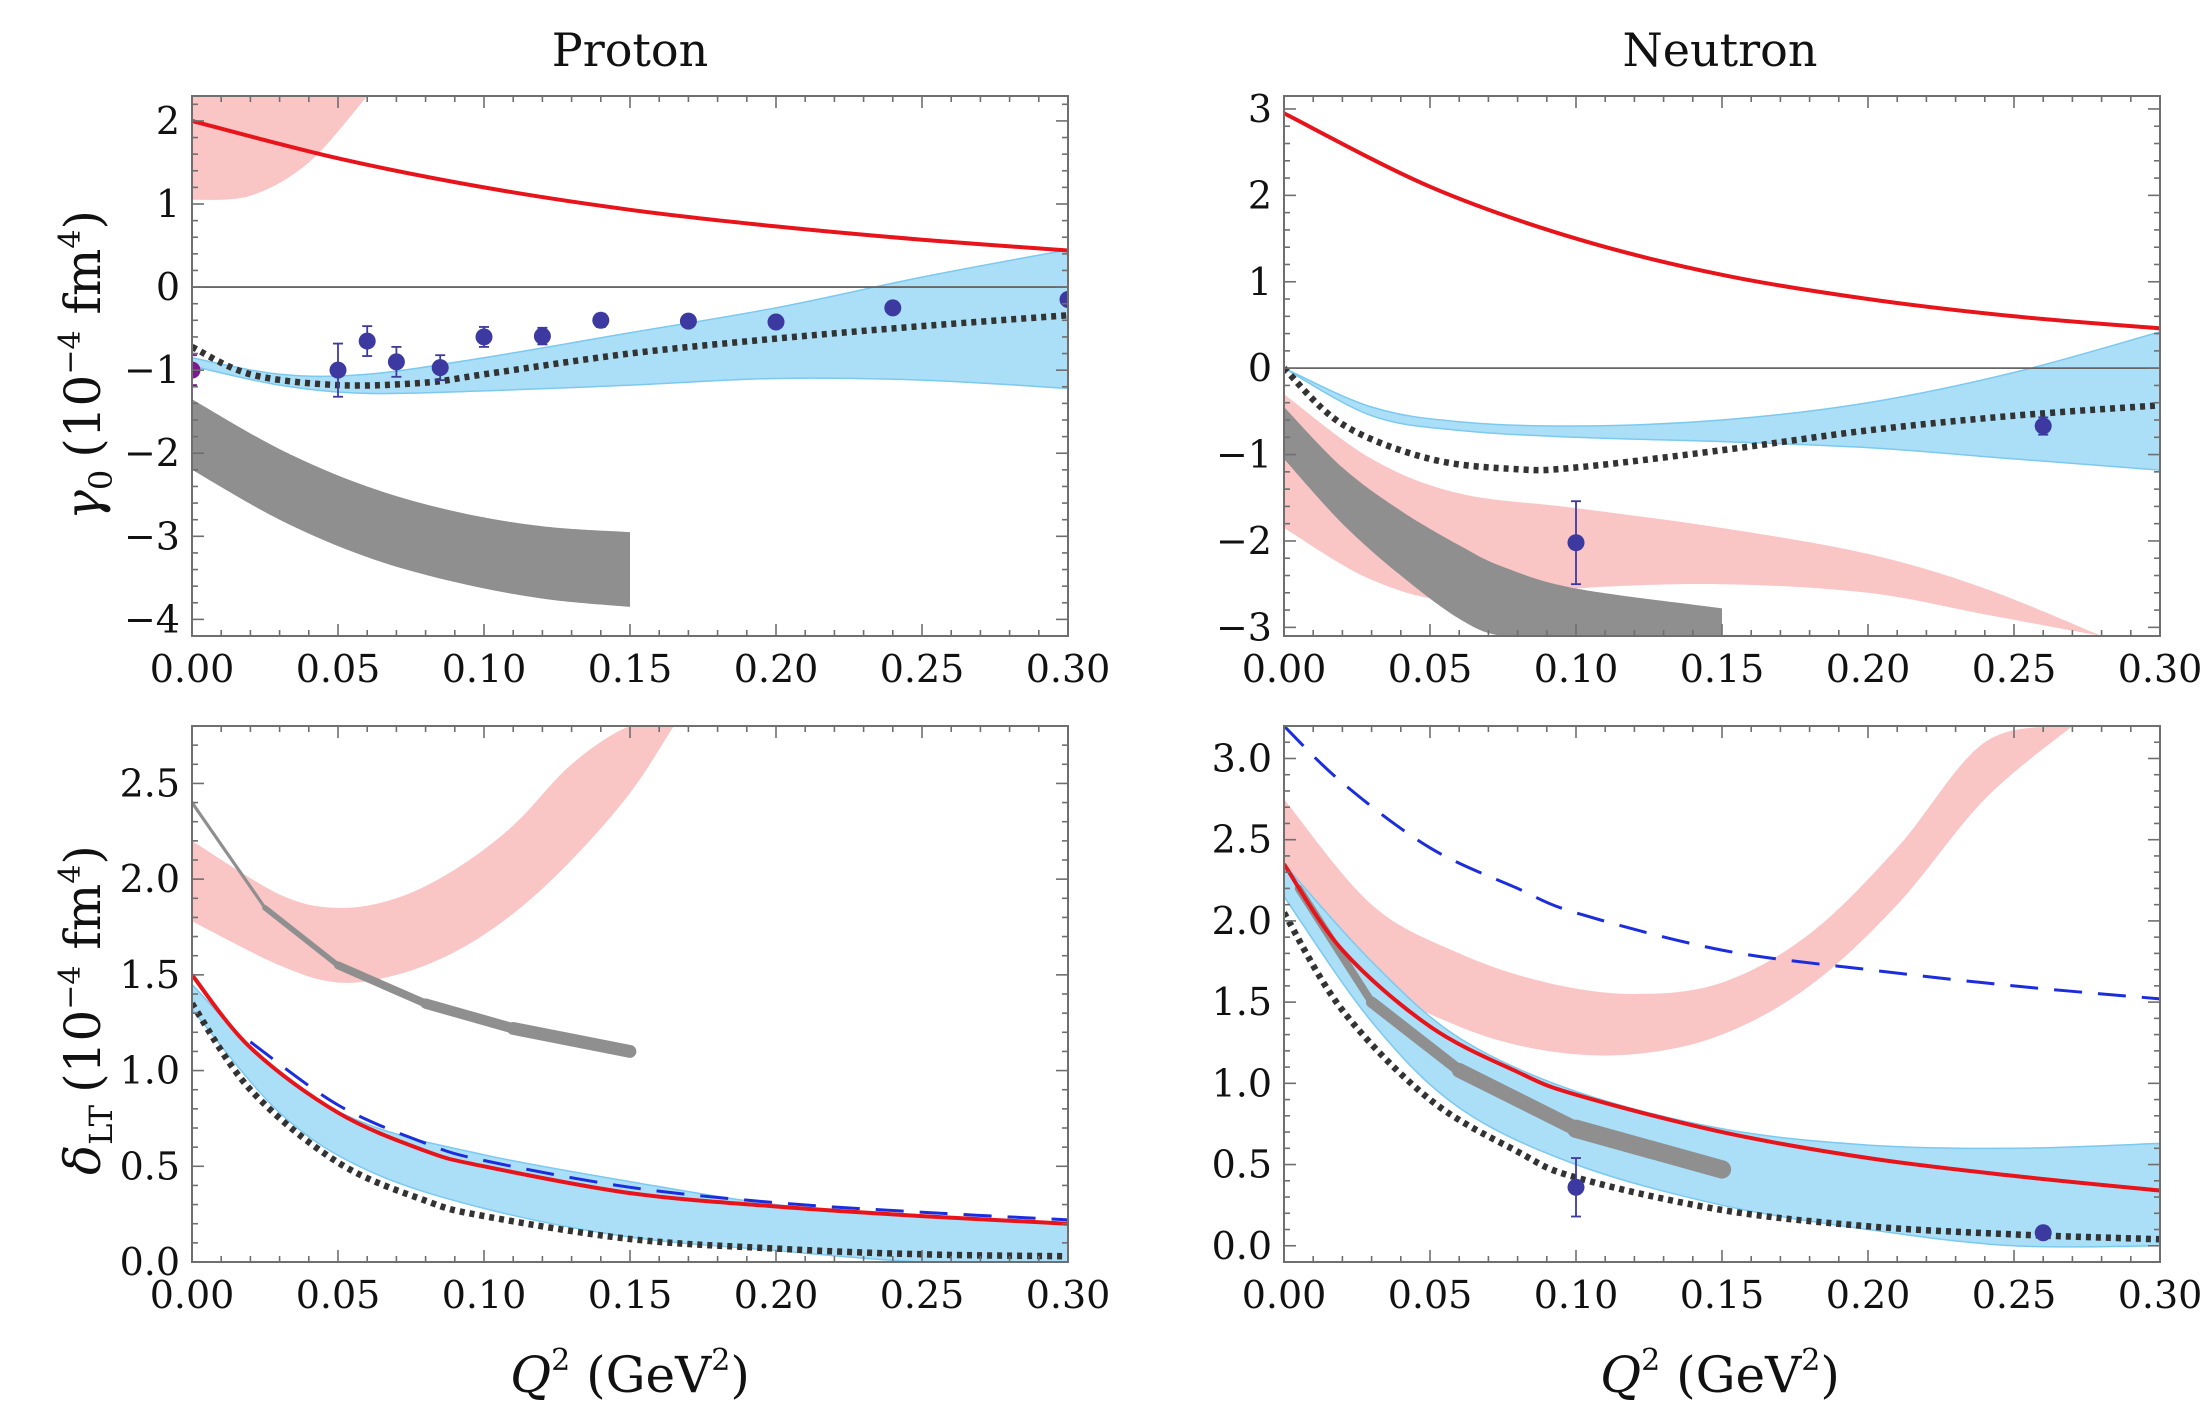 This screenshot has width=2208, height=1416. What do you see at coordinates (1242, 758) in the screenshot?
I see `y-tick-label: 3.0` at bounding box center [1242, 758].